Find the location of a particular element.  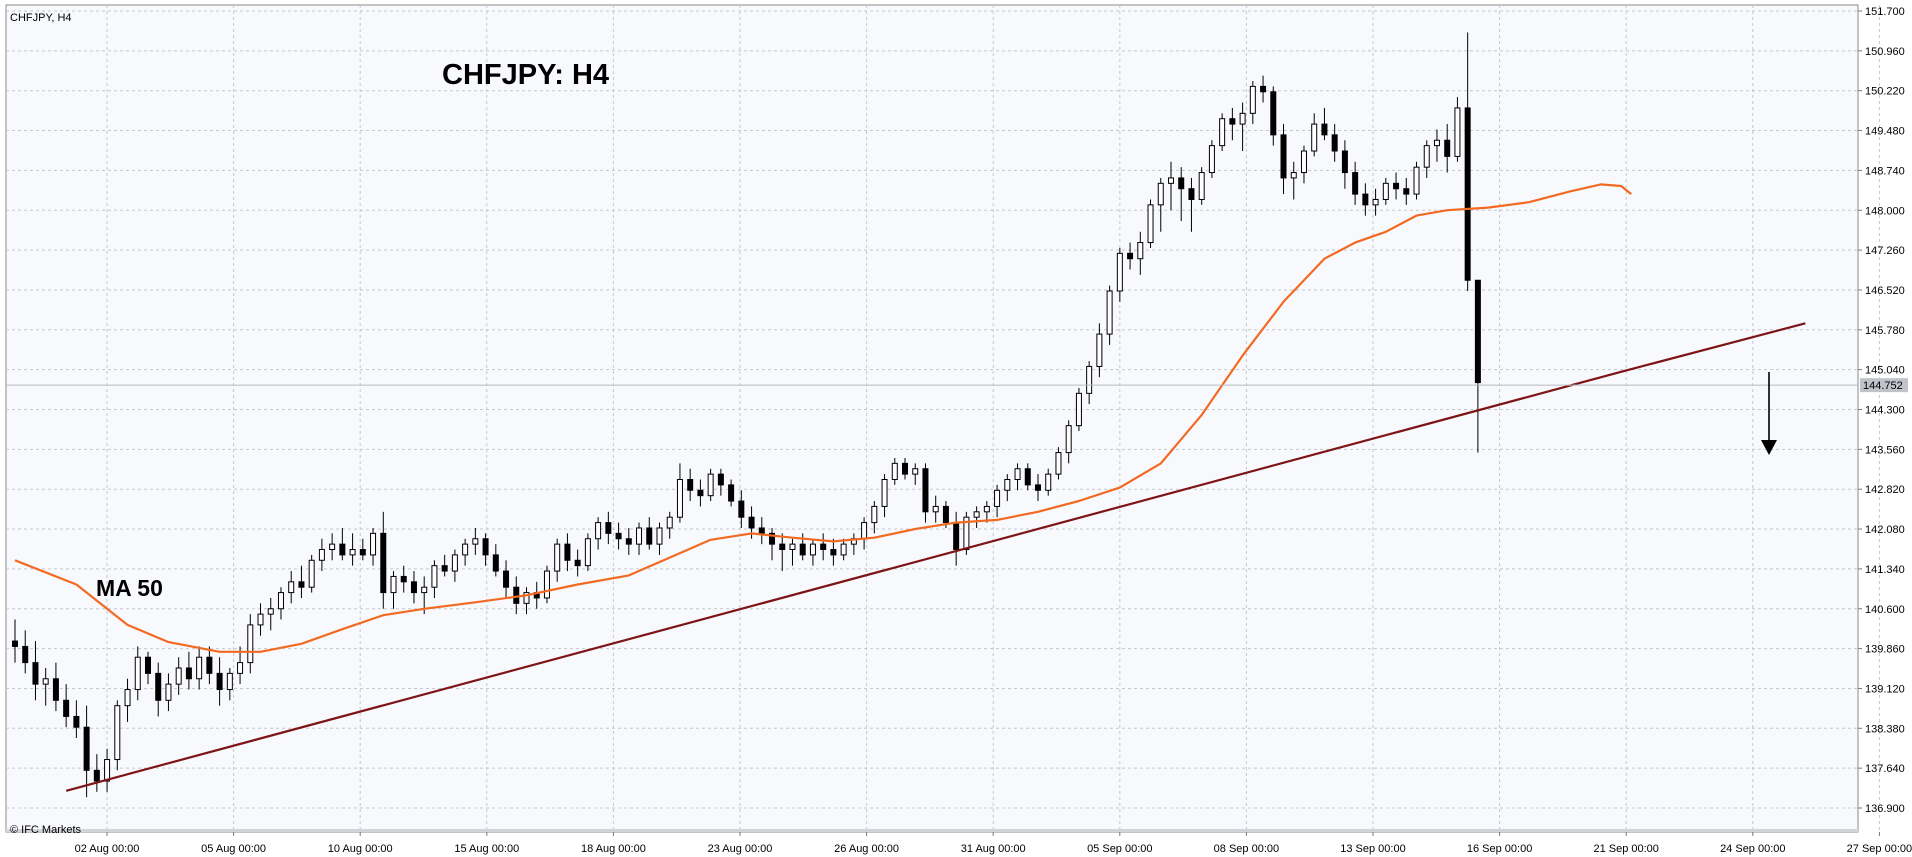

x-tick-label: 18 Aug 00:00 is located at coordinates (613, 849).